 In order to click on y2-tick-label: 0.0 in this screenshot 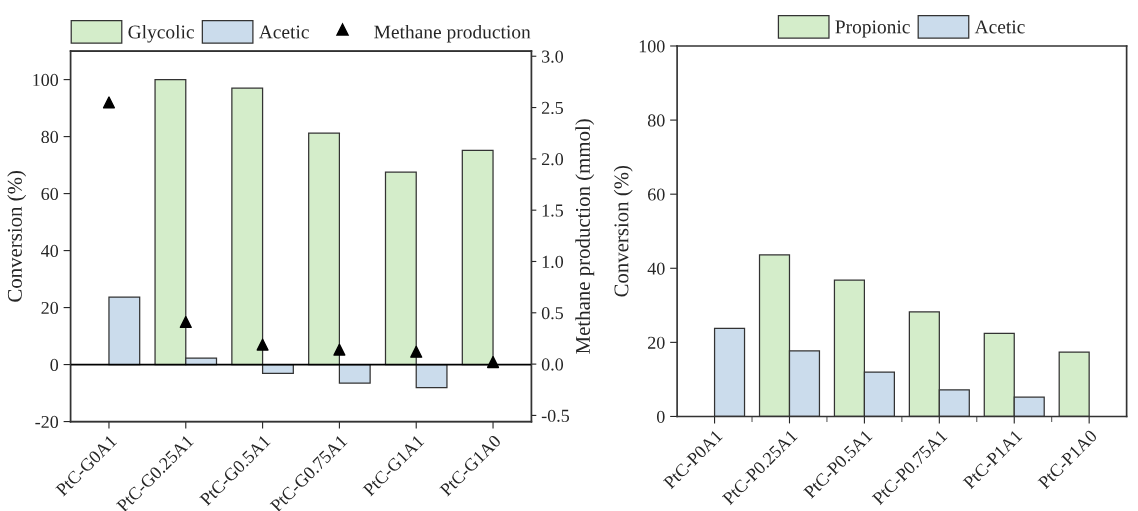, I will do `click(552, 364)`.